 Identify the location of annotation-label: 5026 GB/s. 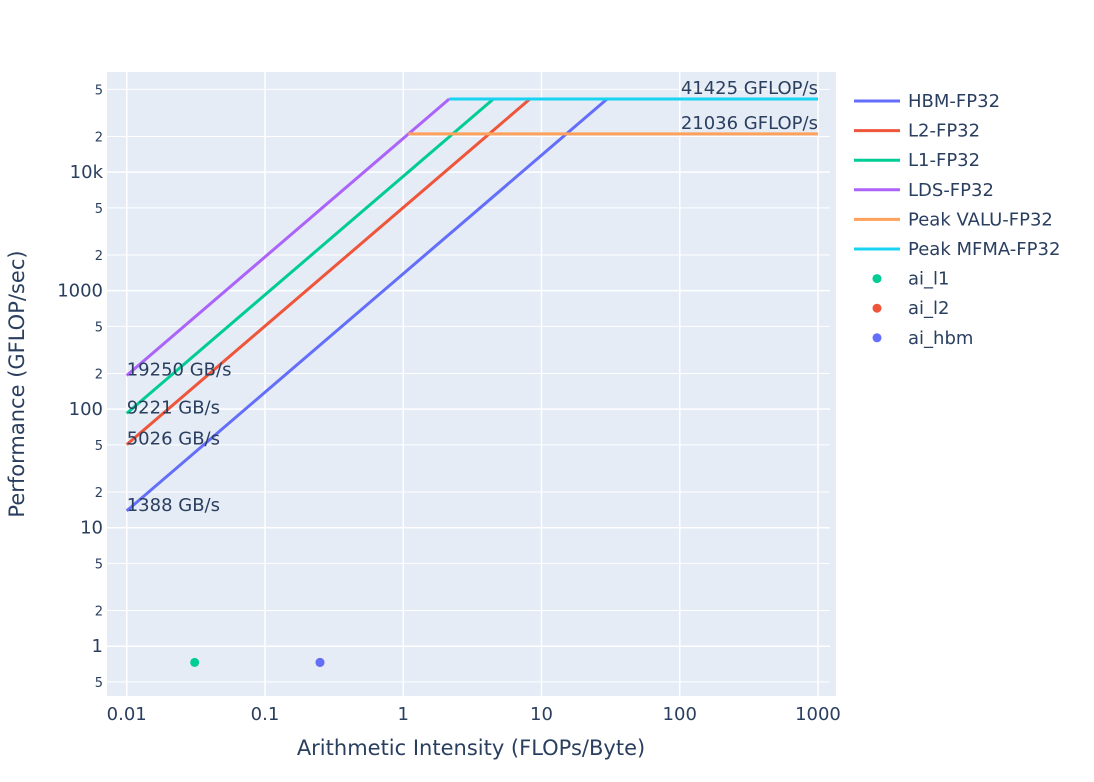
(173, 439).